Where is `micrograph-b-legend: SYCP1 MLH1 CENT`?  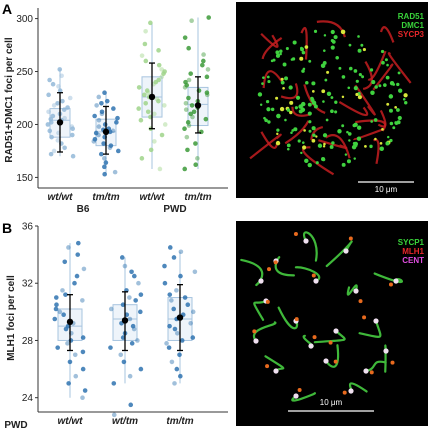
micrograph-b-legend: SYCP1 MLH1 CENT is located at coordinates (411, 251).